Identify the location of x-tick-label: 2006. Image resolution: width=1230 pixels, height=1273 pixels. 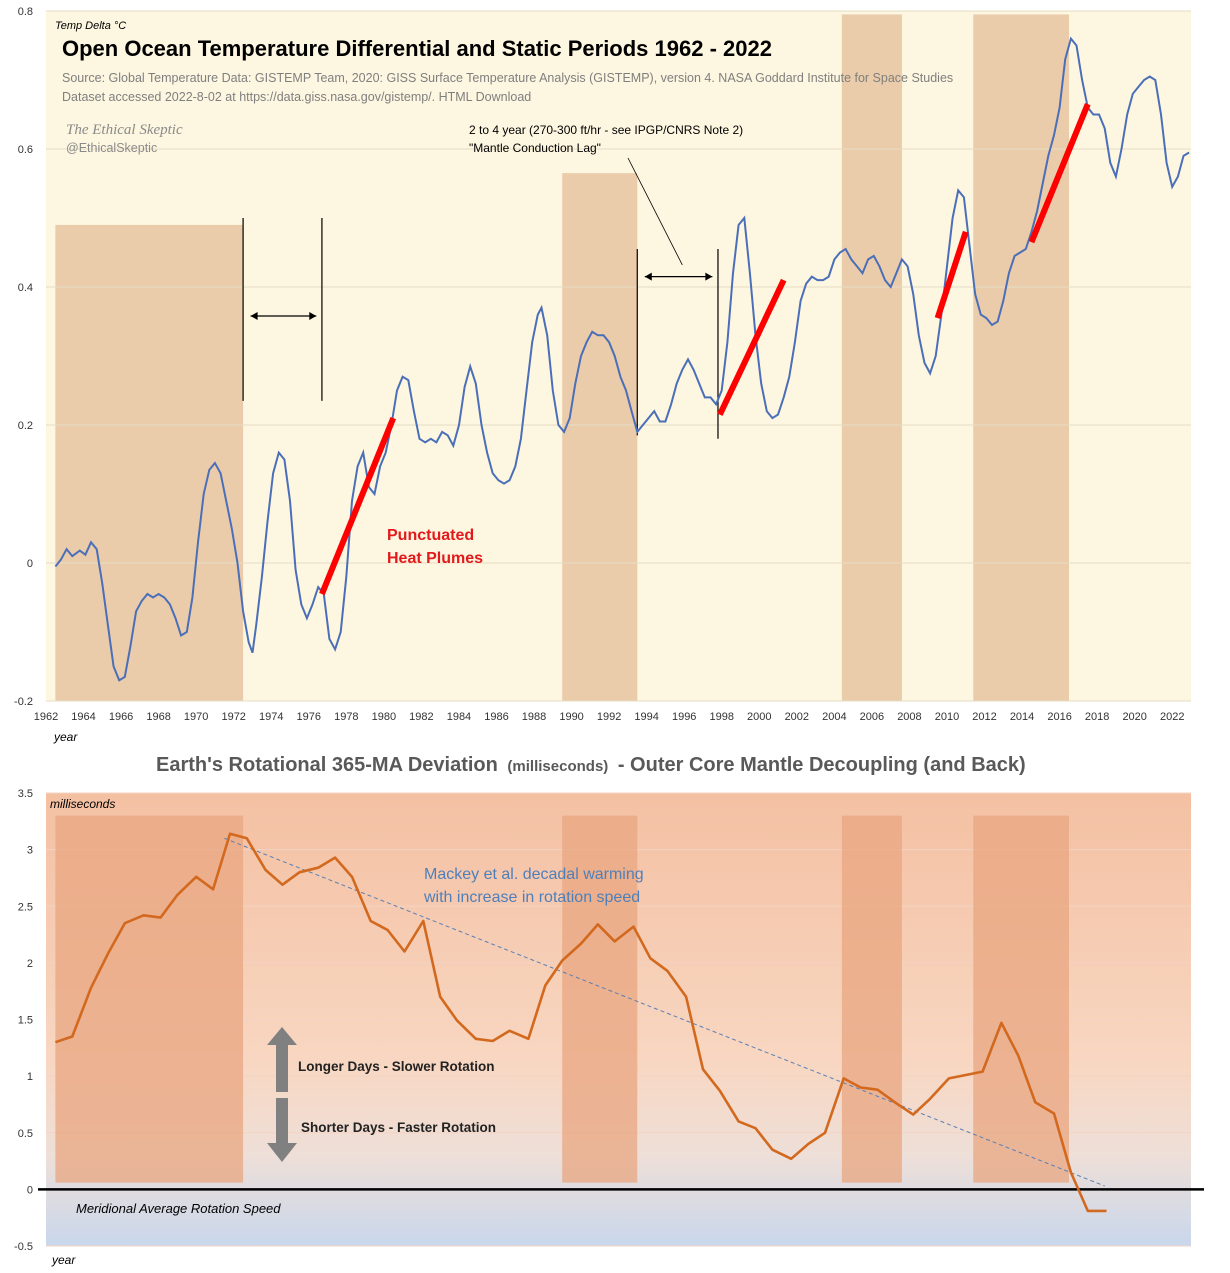
(872, 717).